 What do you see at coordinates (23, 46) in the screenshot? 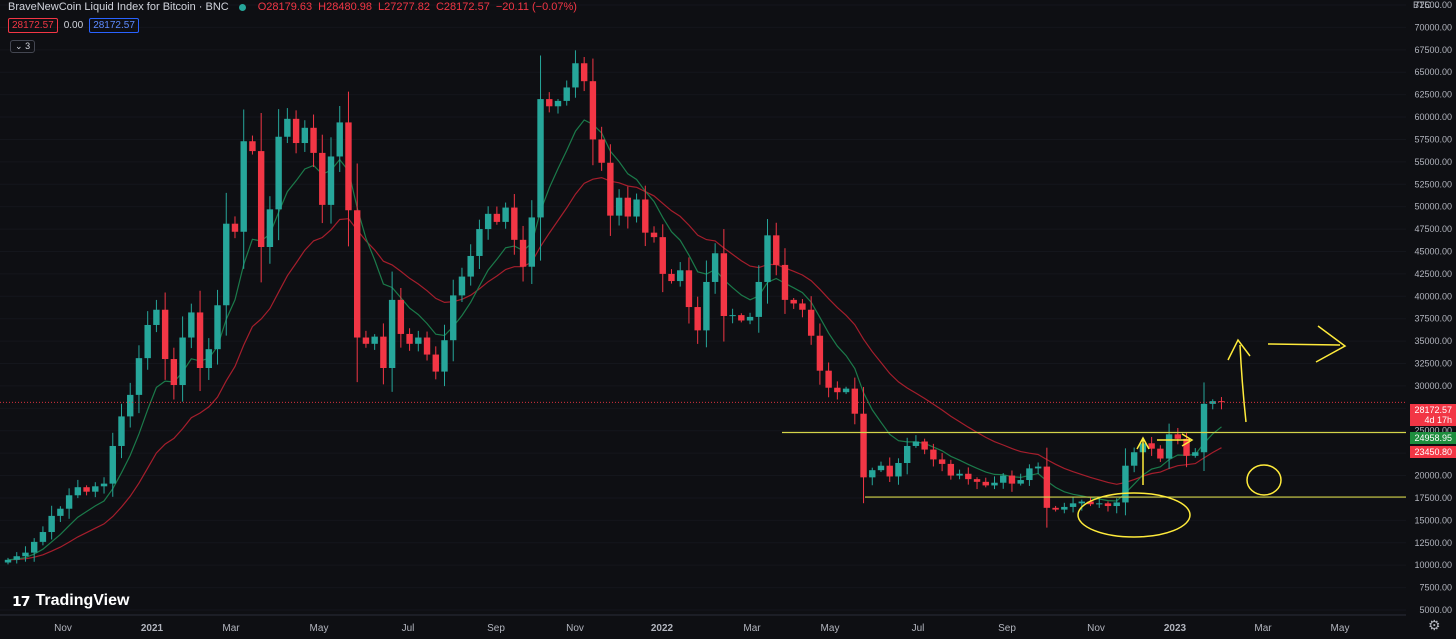
I see `indicators-toggle-button: ⌄ 3` at bounding box center [23, 46].